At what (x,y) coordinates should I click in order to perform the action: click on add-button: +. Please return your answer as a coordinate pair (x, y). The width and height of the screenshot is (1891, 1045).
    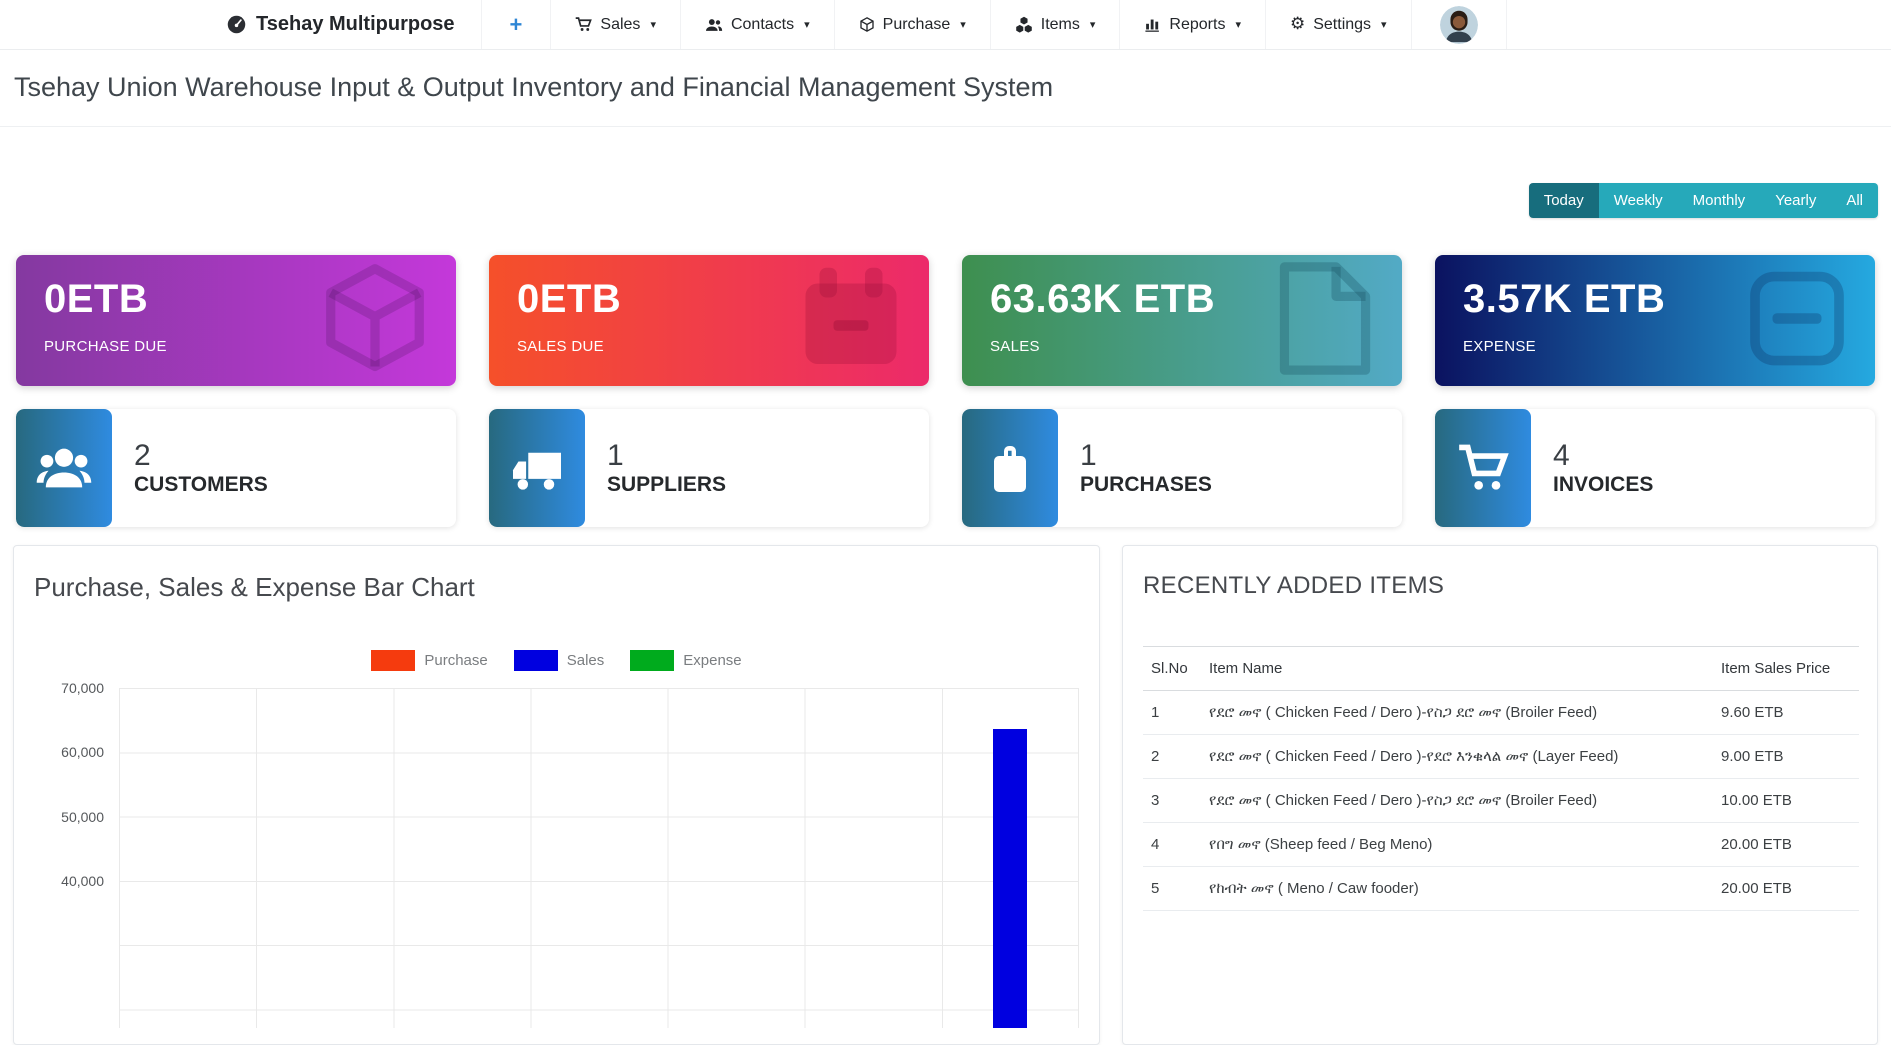
    Looking at the image, I should click on (515, 24).